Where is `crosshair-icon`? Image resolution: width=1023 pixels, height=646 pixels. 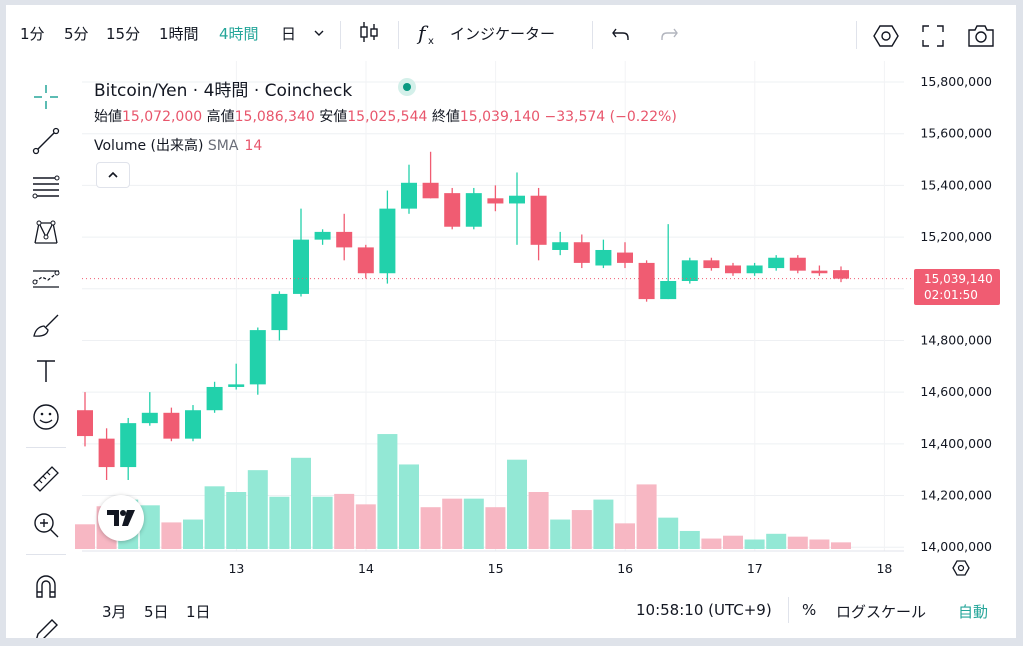 crosshair-icon is located at coordinates (46, 97).